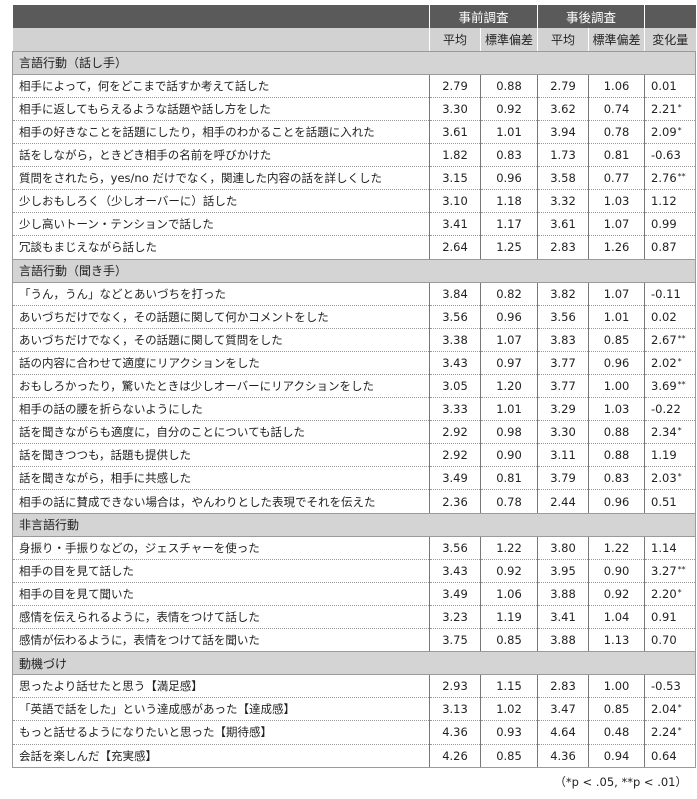 The image size is (697, 799). What do you see at coordinates (563, 201) in the screenshot?
I see `post-mean-cell: 3.32` at bounding box center [563, 201].